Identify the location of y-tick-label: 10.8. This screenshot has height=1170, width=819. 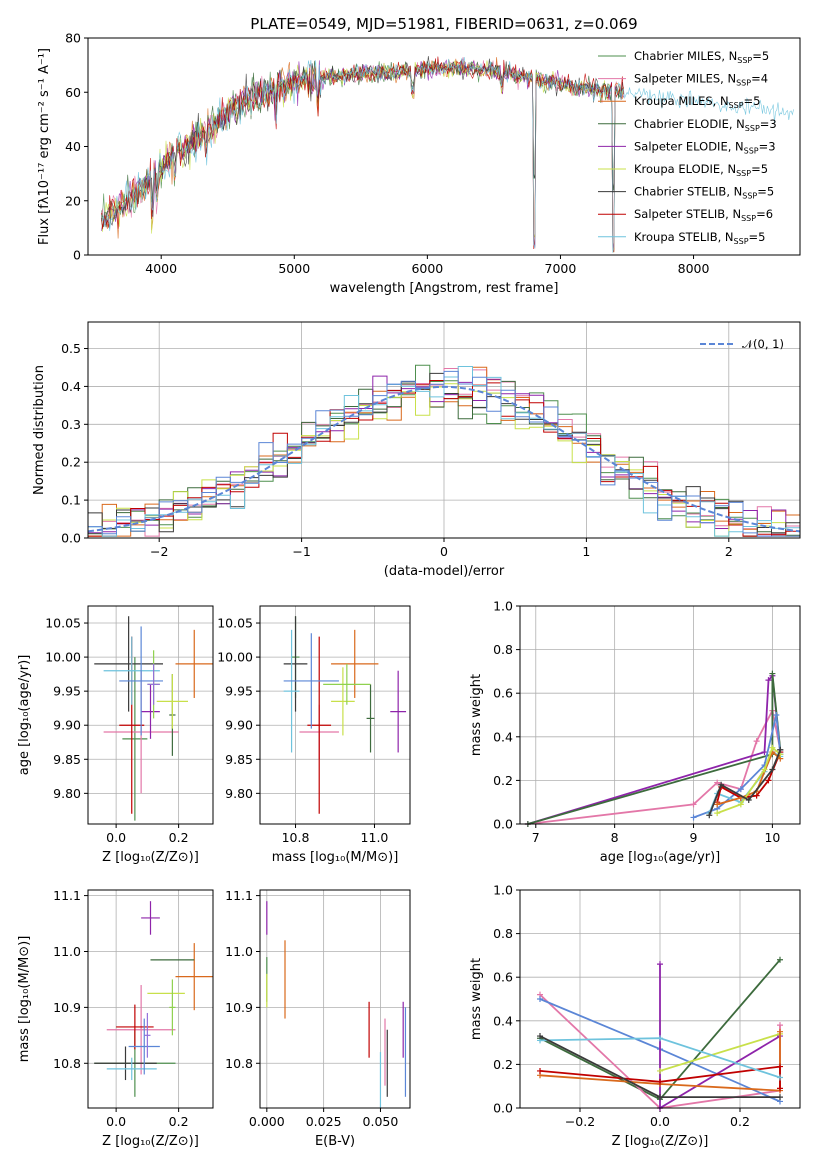
(239, 1063).